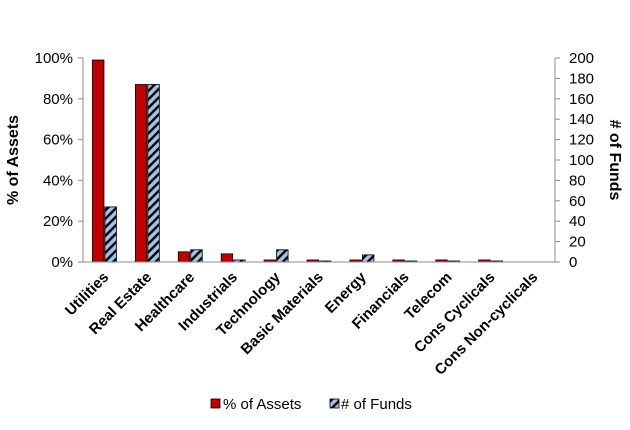 The image size is (630, 430). I want to click on bar-funds-utilities, so click(110, 234).